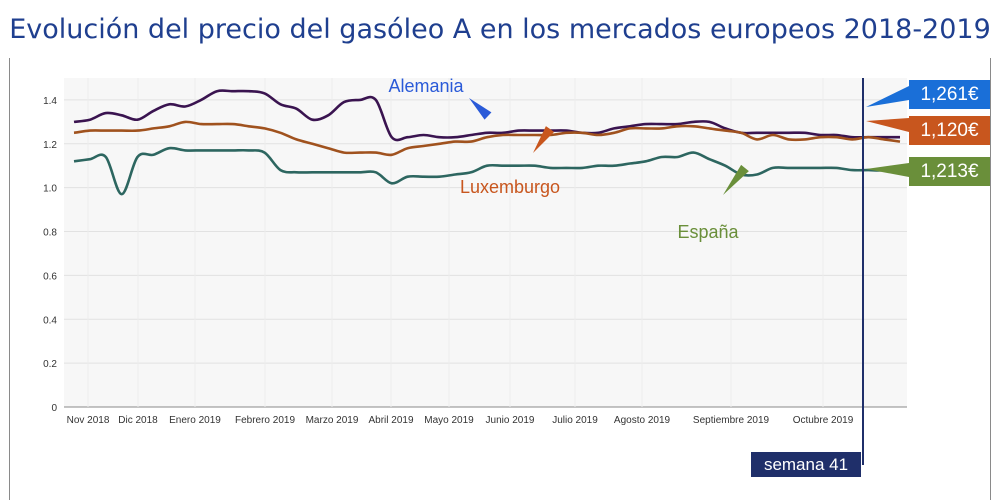  I want to click on x-tick-label: Agosto 2019, so click(642, 420).